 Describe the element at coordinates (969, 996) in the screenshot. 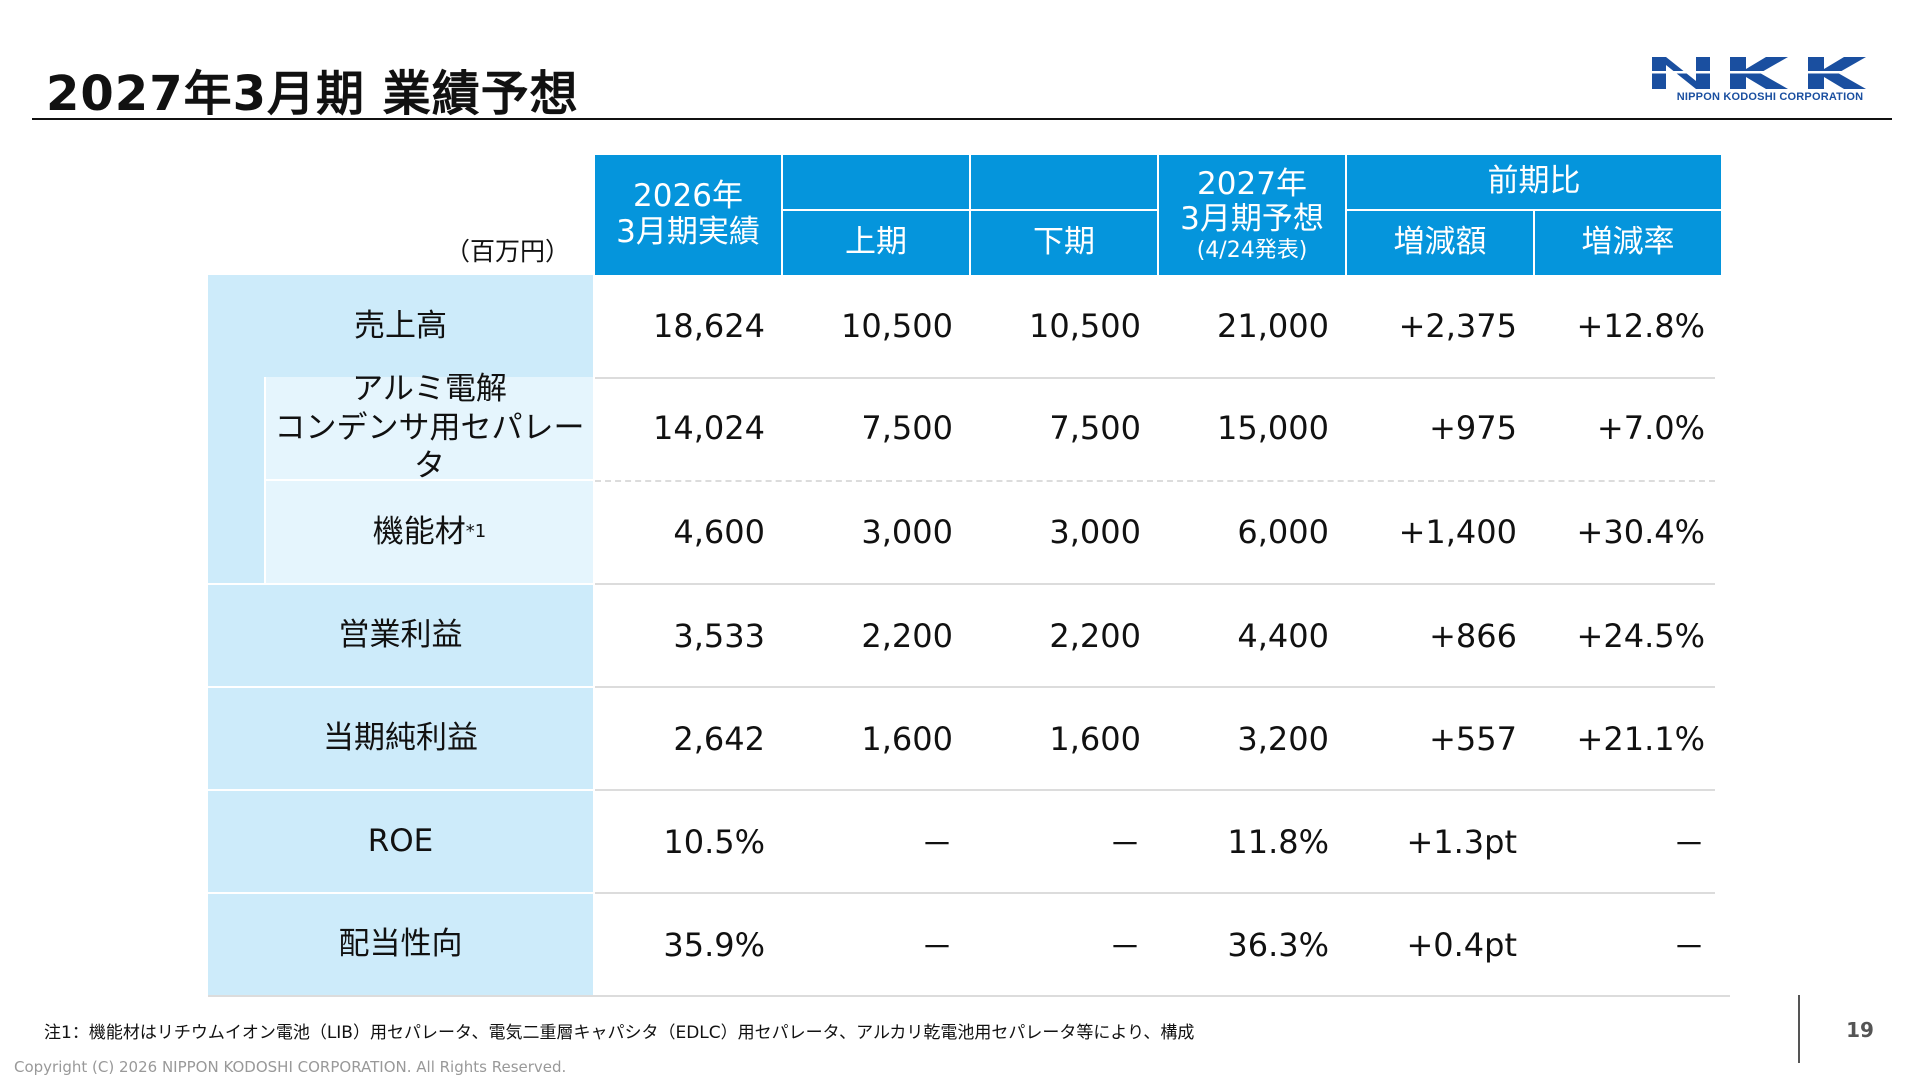

I see `table-bottom-rule` at that location.